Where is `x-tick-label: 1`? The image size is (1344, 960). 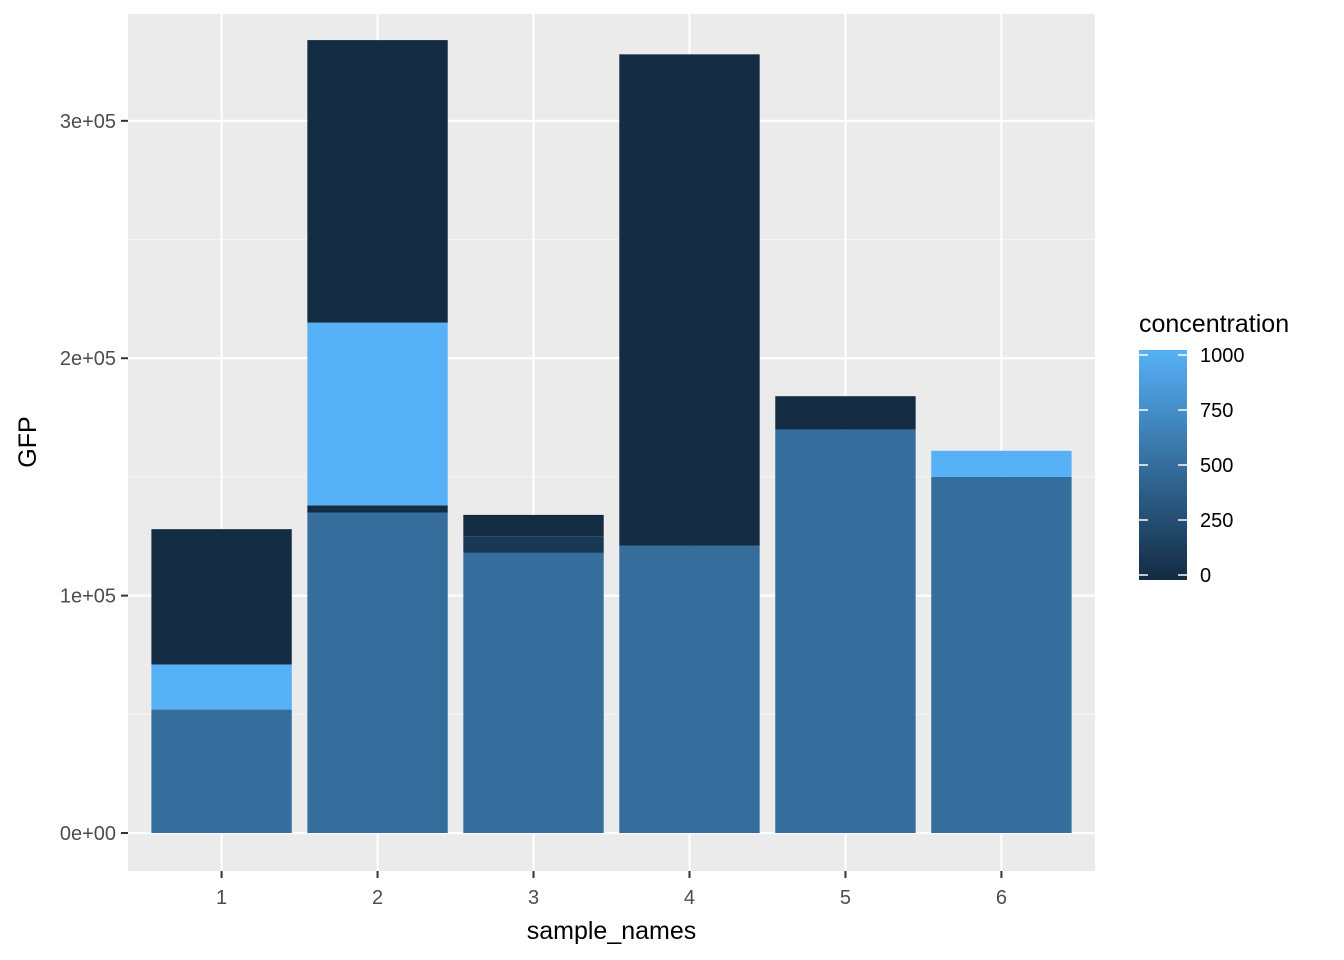 x-tick-label: 1 is located at coordinates (221, 898).